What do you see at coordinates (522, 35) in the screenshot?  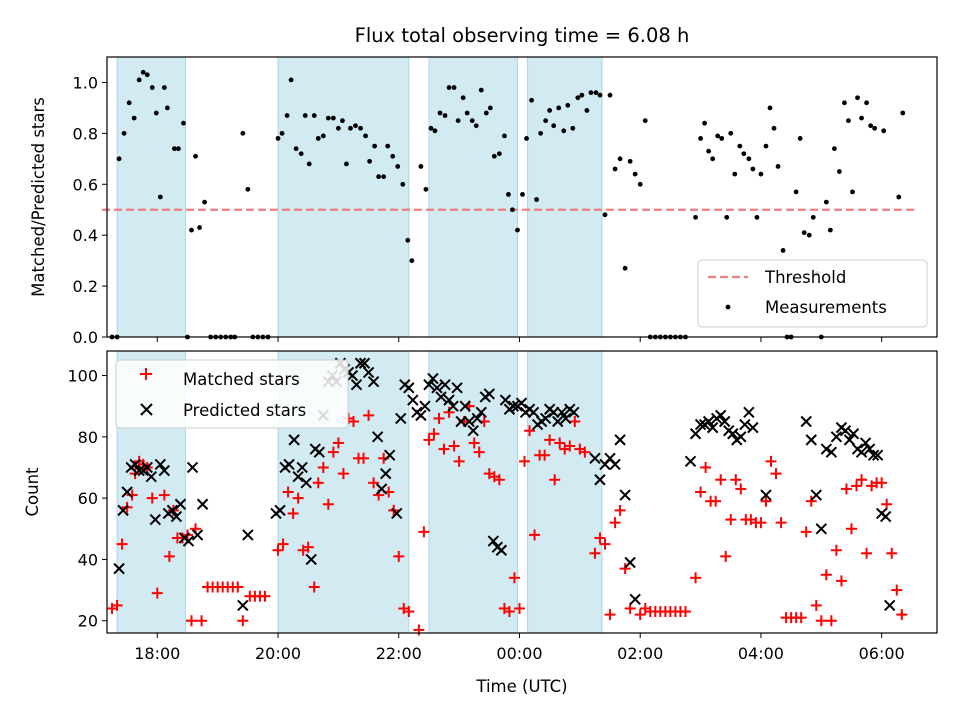 I see `chart-title: Flux total observing time = 6.08 h` at bounding box center [522, 35].